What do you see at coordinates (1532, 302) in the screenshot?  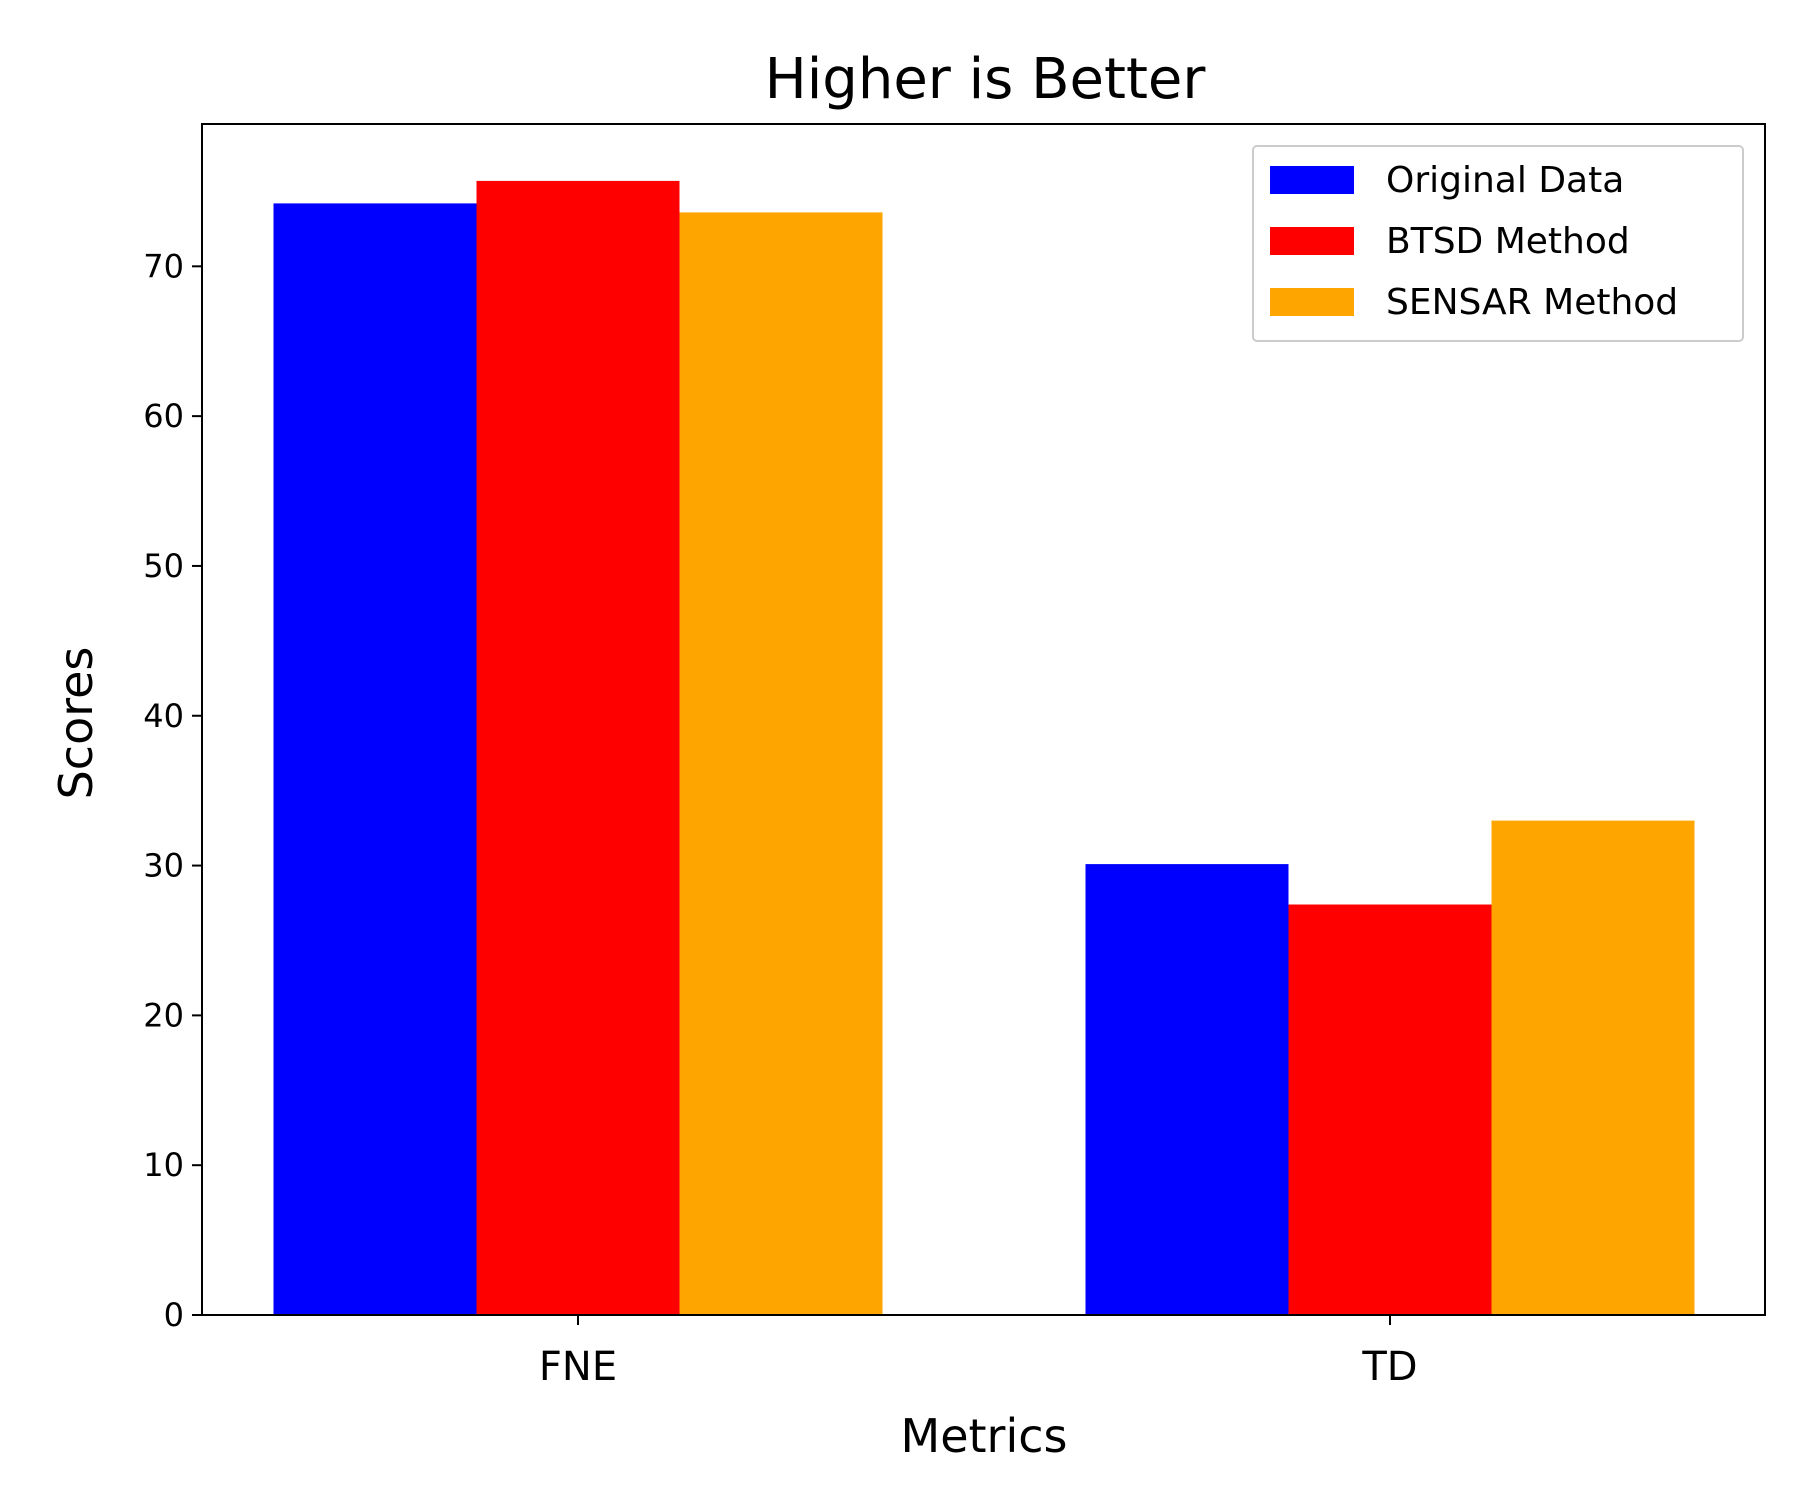 I see `legend-label: SENSAR Method` at bounding box center [1532, 302].